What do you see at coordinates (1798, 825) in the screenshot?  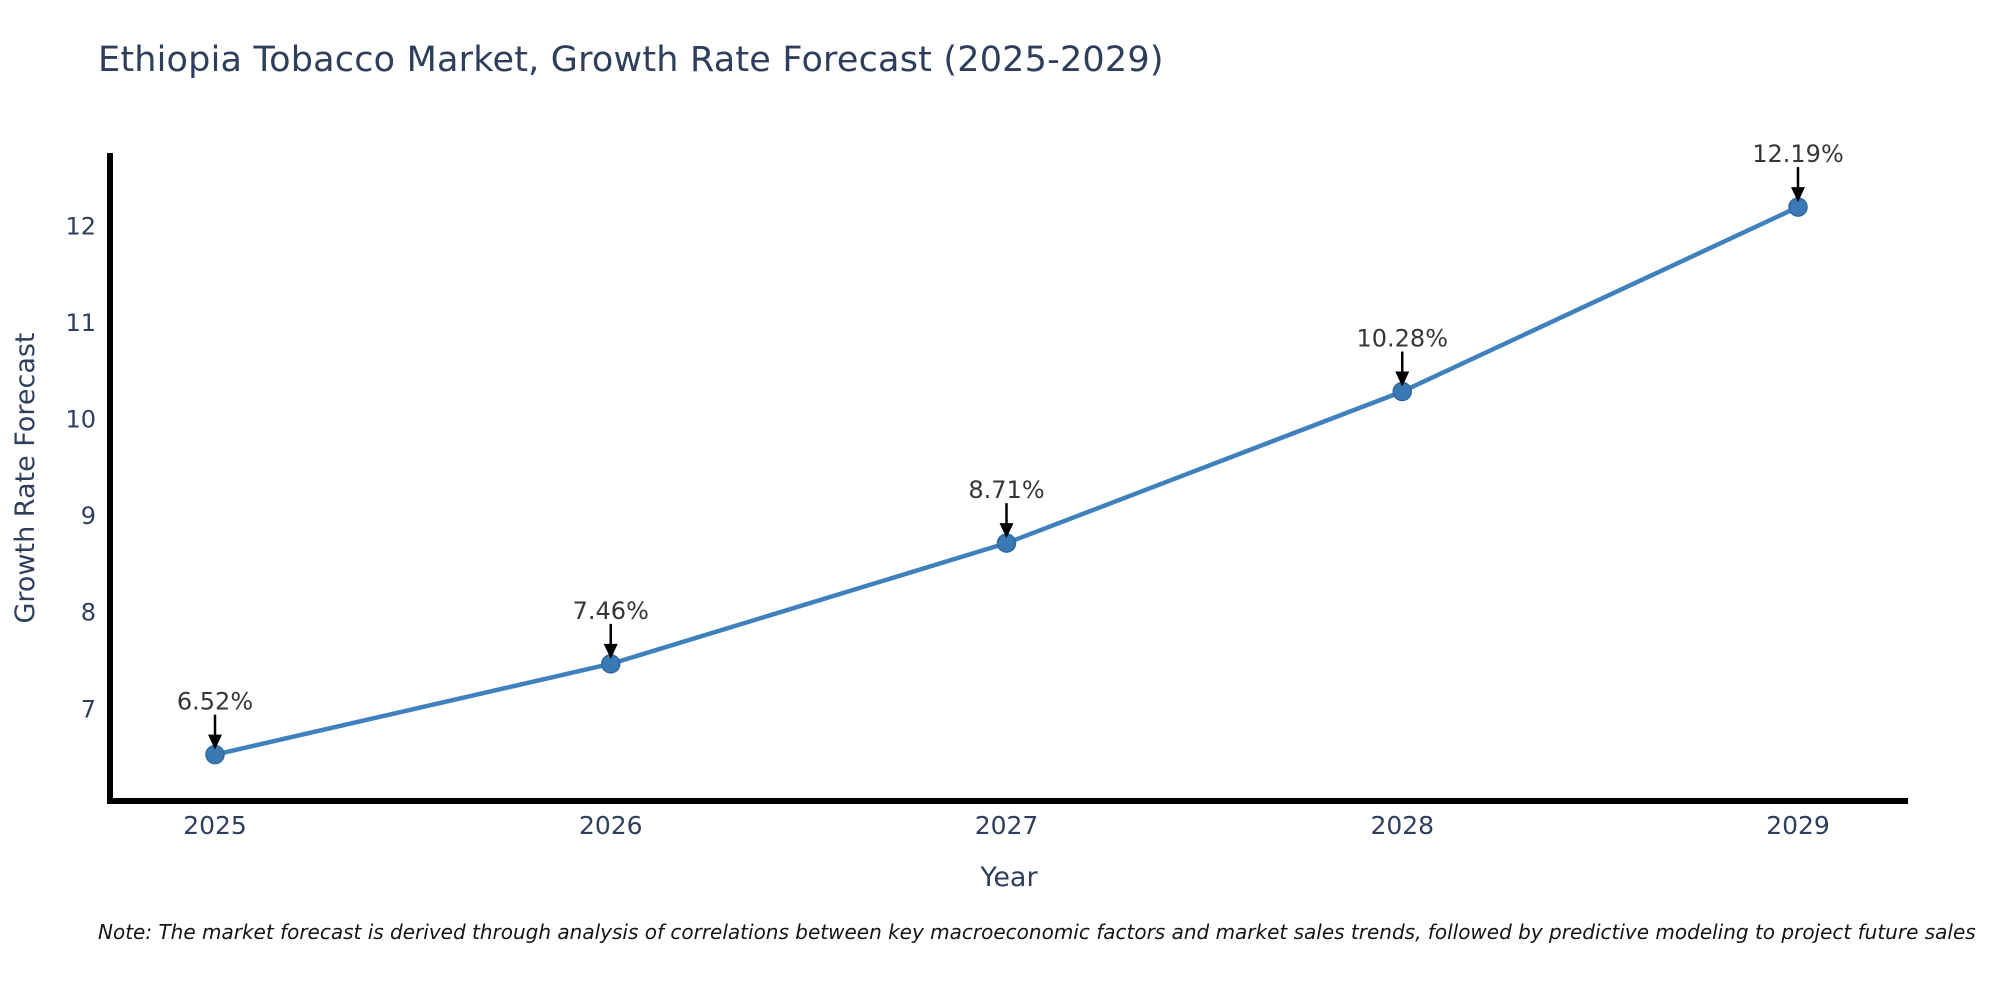 I see `x-tick-label: 2029` at bounding box center [1798, 825].